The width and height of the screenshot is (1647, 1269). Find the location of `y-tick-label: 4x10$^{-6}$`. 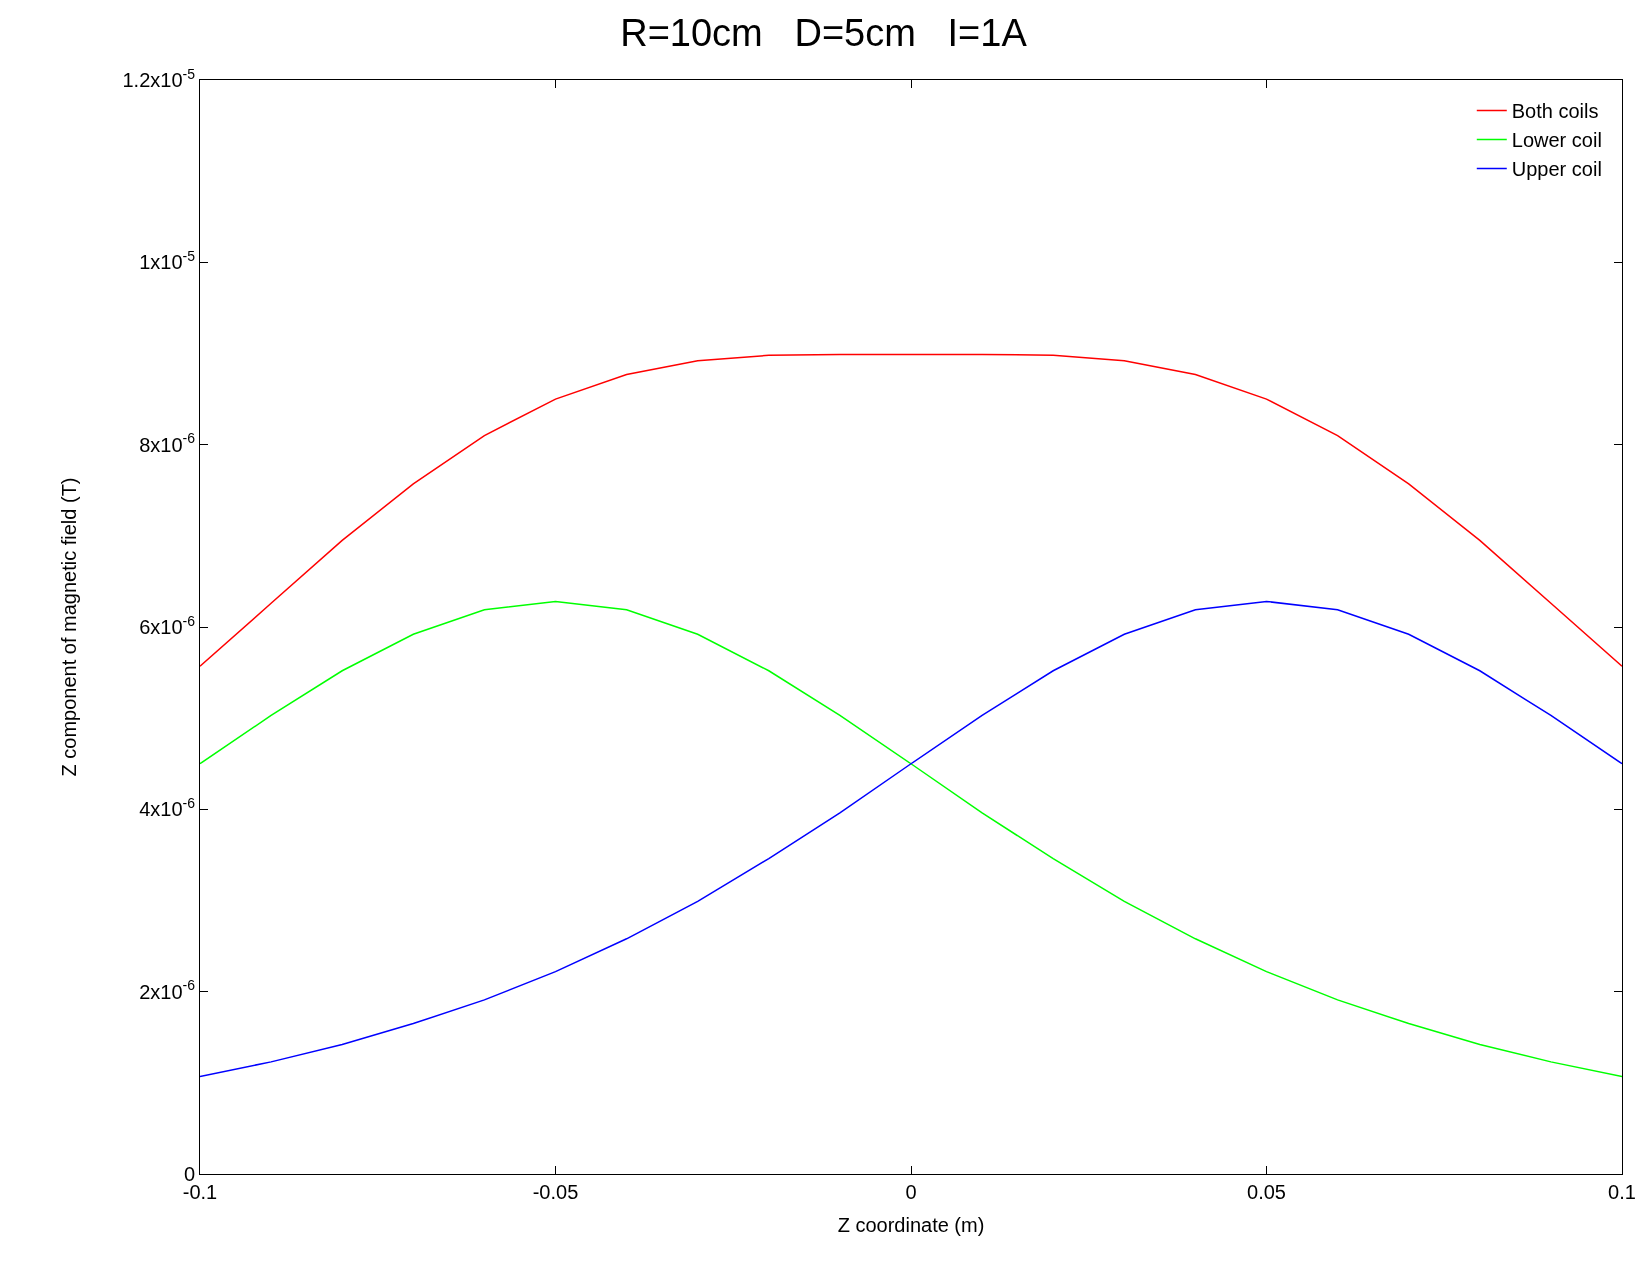

y-tick-label: 4x10$^{-6}$ is located at coordinates (167, 807).